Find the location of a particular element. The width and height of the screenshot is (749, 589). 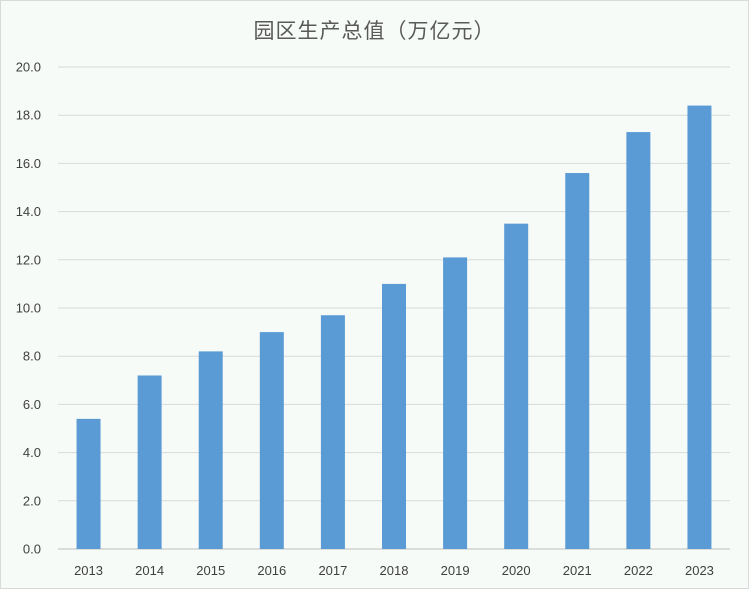

x-tick-label: 2020 is located at coordinates (516, 570).